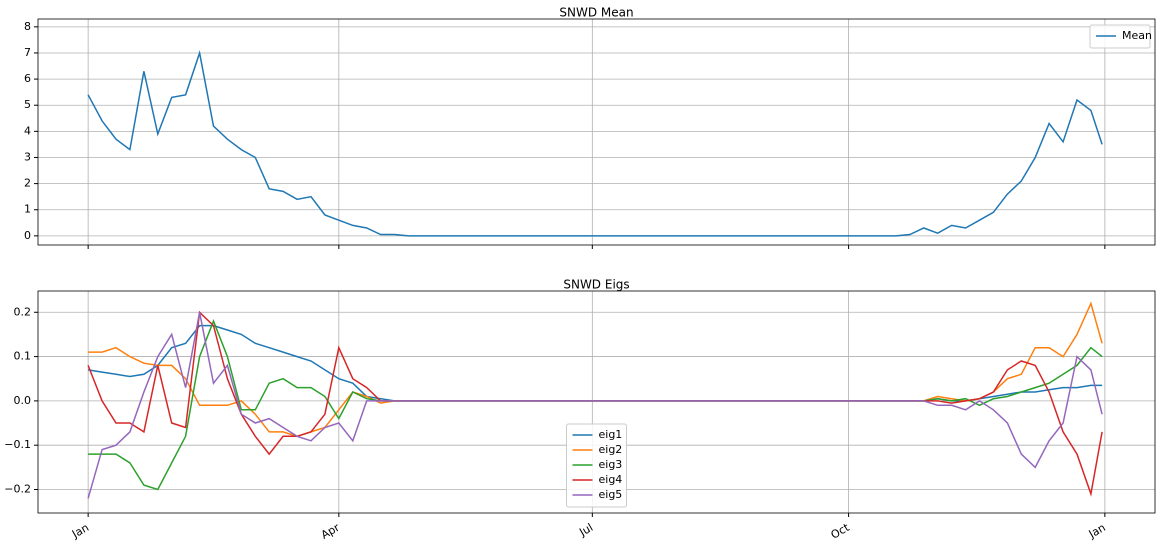 Image resolution: width=1165 pixels, height=544 pixels. What do you see at coordinates (611, 464) in the screenshot?
I see `legend-label: eig3` at bounding box center [611, 464].